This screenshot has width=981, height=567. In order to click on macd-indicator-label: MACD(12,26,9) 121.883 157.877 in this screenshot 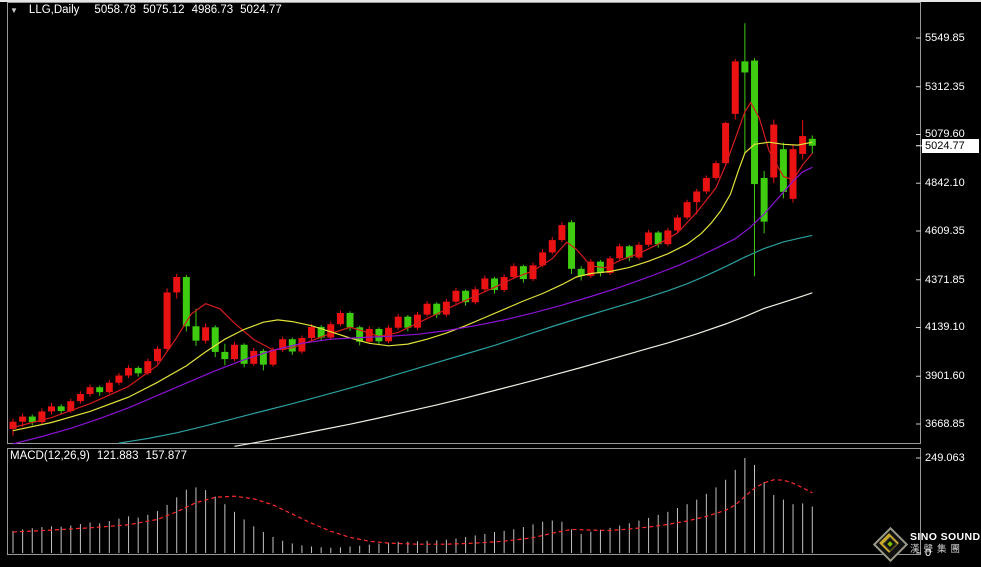, I will do `click(98, 456)`.